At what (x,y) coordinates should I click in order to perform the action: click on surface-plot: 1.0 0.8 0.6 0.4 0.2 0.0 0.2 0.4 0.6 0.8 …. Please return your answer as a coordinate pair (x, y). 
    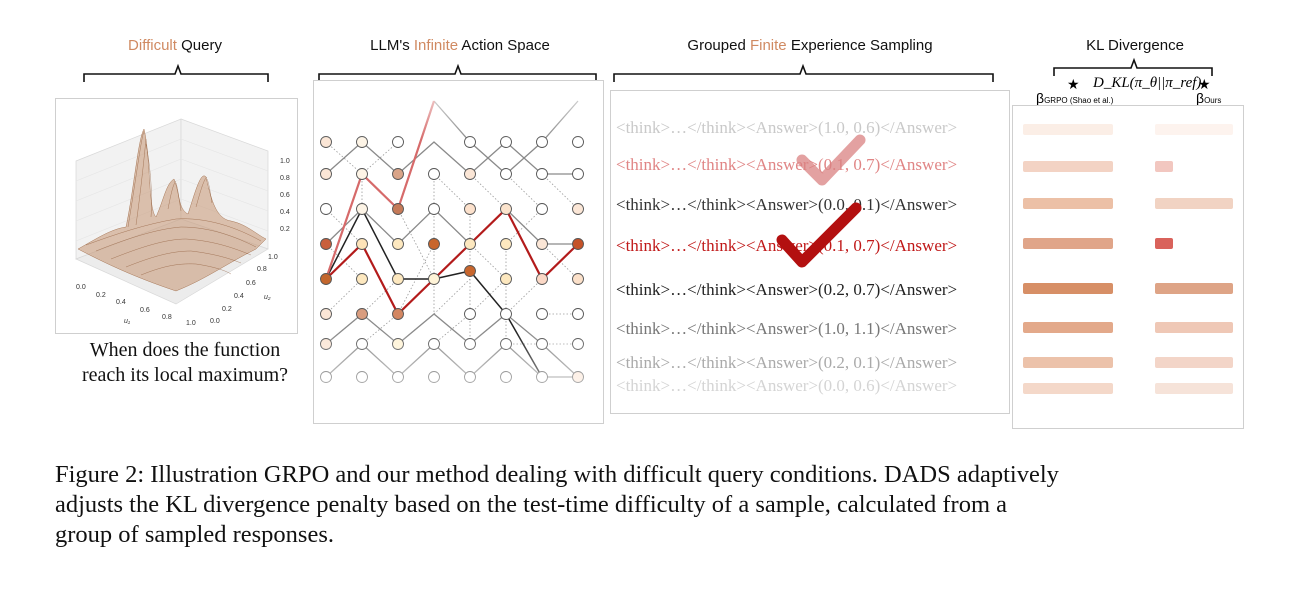
    Looking at the image, I should click on (182, 222).